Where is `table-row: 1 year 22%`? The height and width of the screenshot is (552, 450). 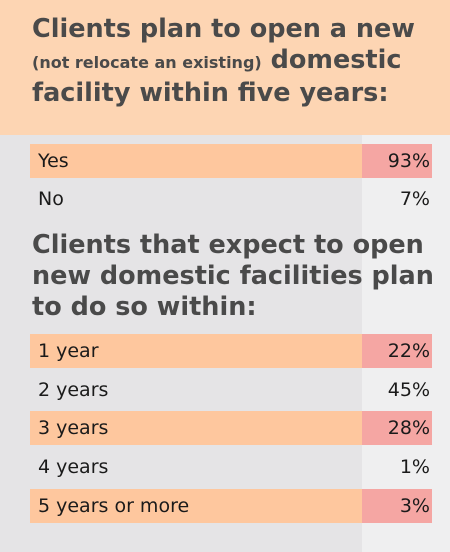
table-row: 1 year 22% is located at coordinates (231, 353).